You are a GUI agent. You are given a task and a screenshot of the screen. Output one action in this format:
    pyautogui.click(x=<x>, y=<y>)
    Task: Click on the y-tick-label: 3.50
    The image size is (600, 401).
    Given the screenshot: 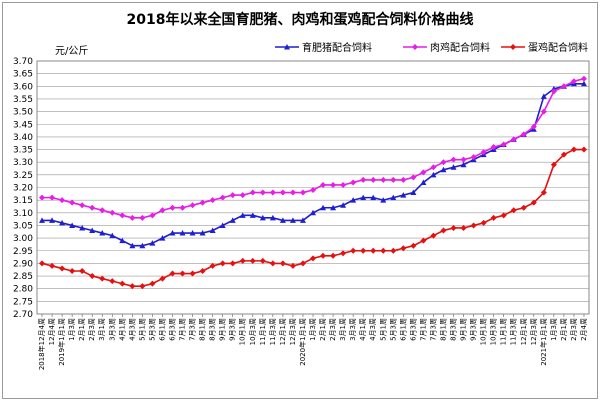 What is the action you would take?
    pyautogui.click(x=23, y=113)
    